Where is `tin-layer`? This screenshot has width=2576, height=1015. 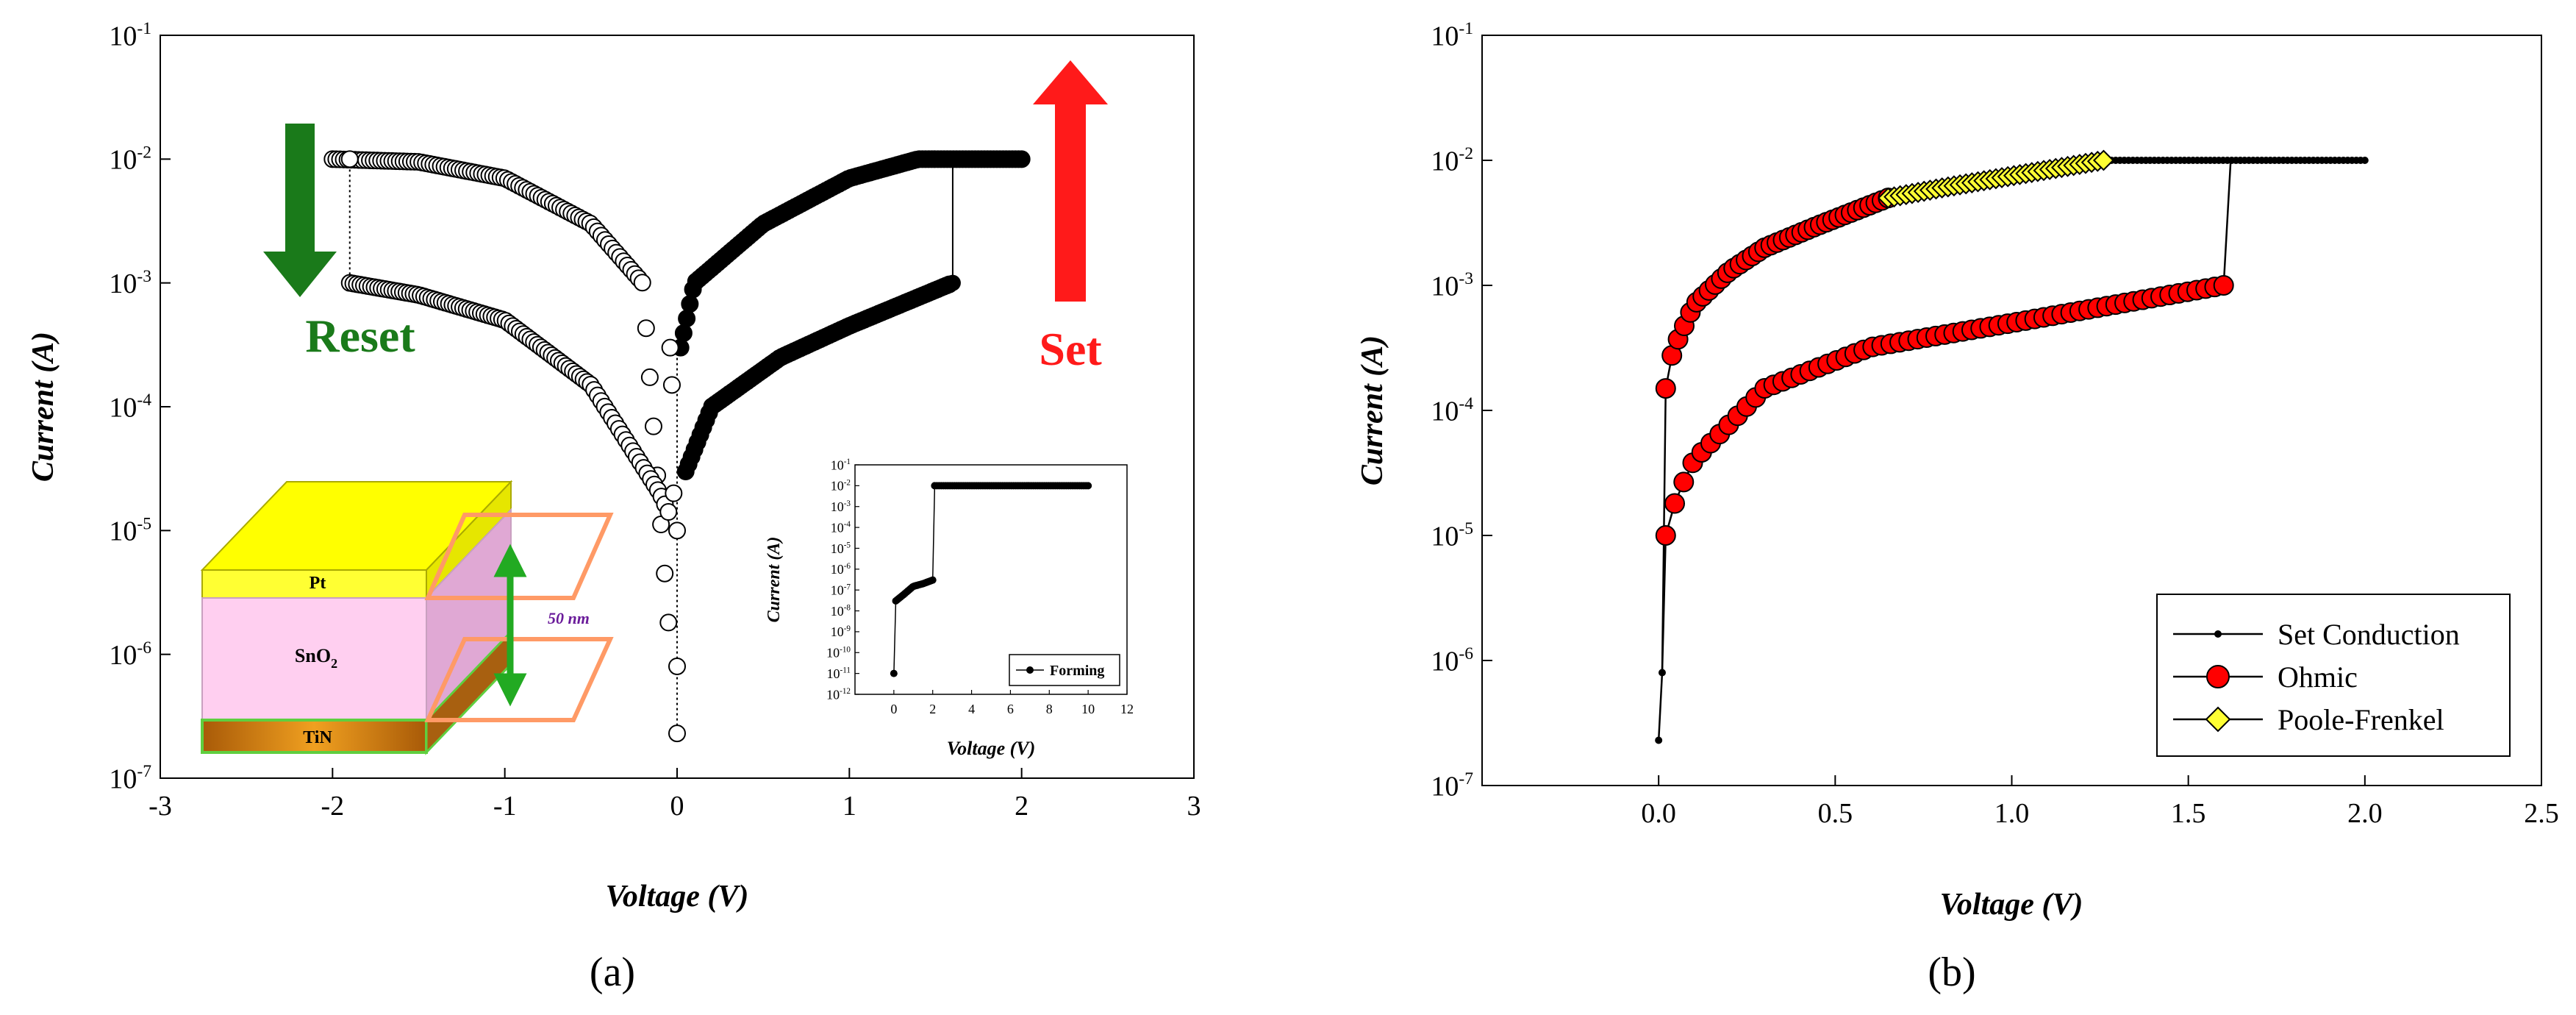 tin-layer is located at coordinates (314, 736).